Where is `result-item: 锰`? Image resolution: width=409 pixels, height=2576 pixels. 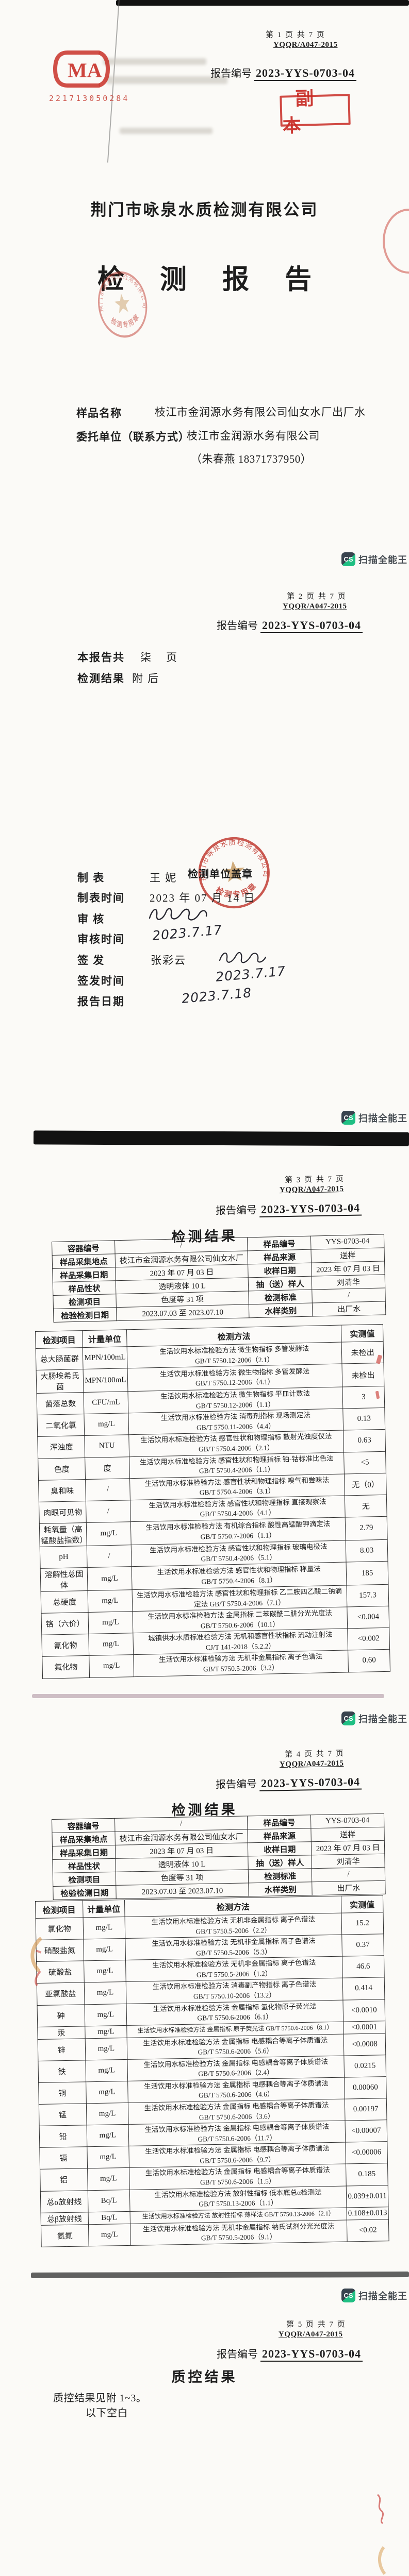
result-item: 锰 is located at coordinates (63, 2114).